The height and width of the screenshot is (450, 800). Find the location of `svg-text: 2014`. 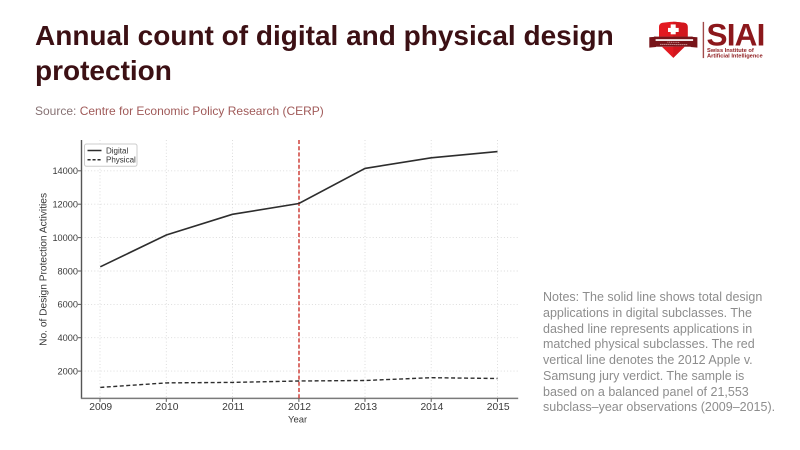

svg-text: 2014 is located at coordinates (431, 407).